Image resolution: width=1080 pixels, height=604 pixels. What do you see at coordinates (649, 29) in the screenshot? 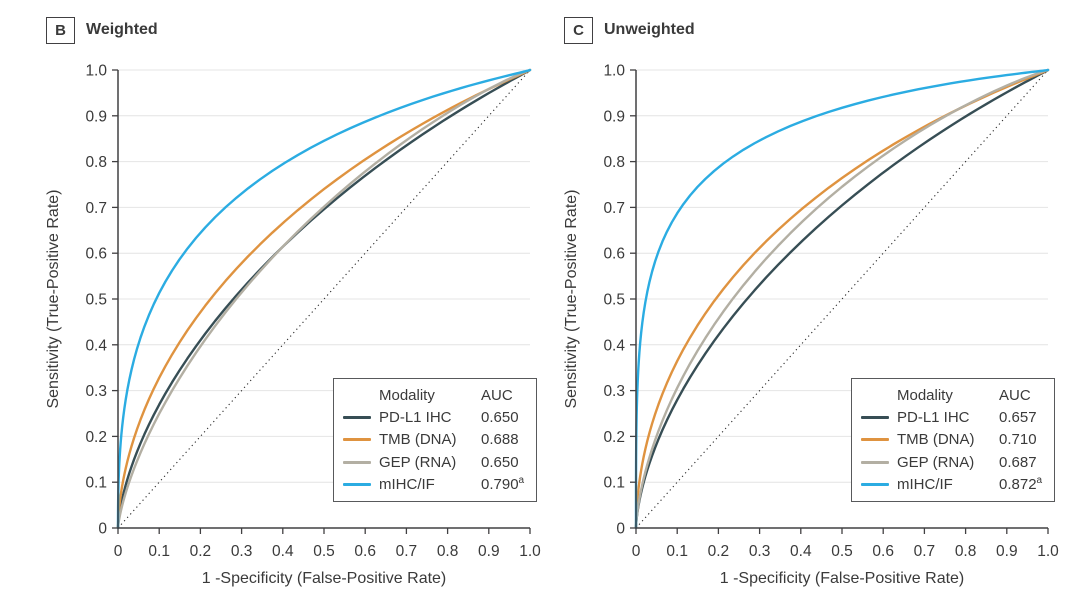
I see `panel-c-title-text: Unweighted` at bounding box center [649, 29].